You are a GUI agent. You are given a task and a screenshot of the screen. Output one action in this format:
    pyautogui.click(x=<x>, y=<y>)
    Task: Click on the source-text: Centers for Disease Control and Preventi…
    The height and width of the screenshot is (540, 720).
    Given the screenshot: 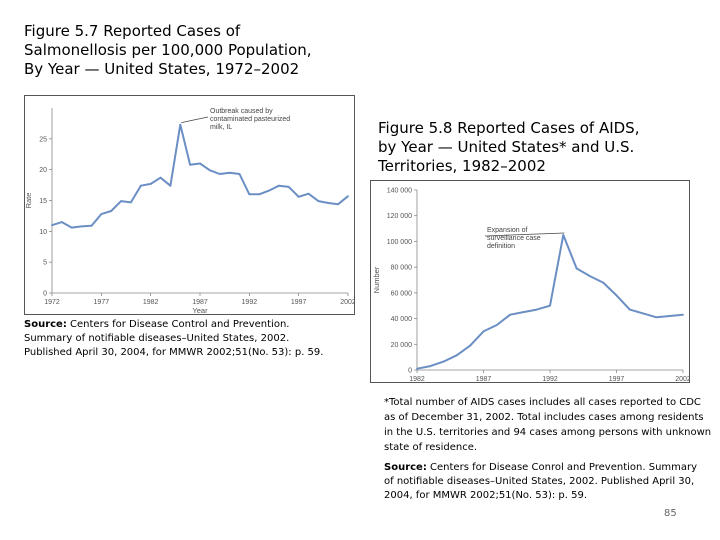 What is the action you would take?
    pyautogui.click(x=174, y=338)
    